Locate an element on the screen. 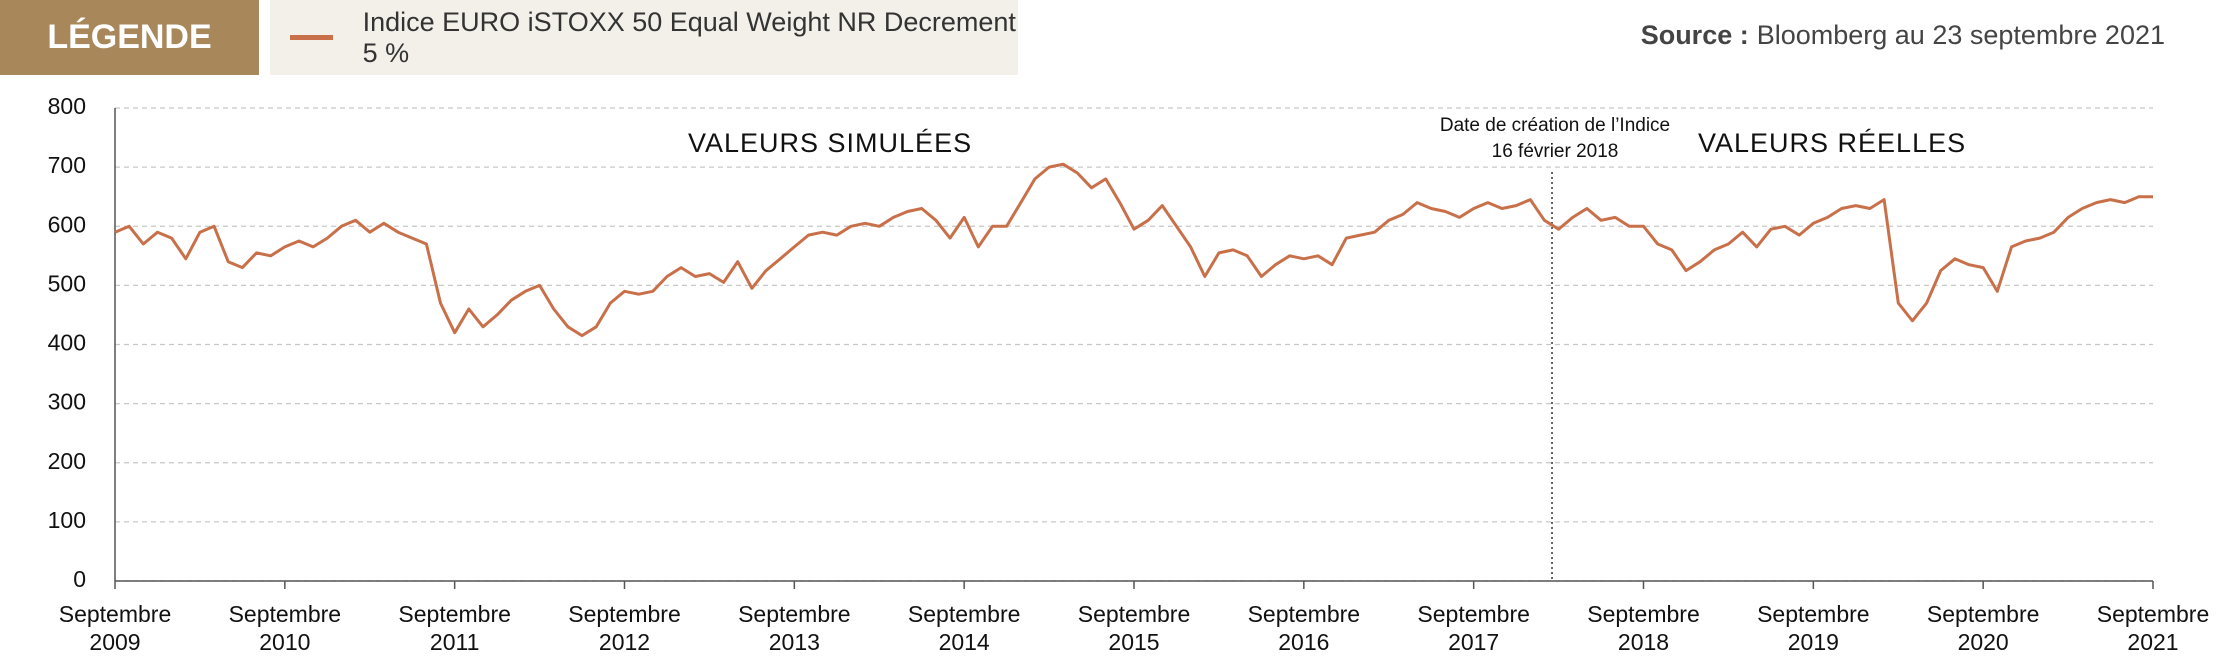  y-tick-label: 100 is located at coordinates (67, 520).